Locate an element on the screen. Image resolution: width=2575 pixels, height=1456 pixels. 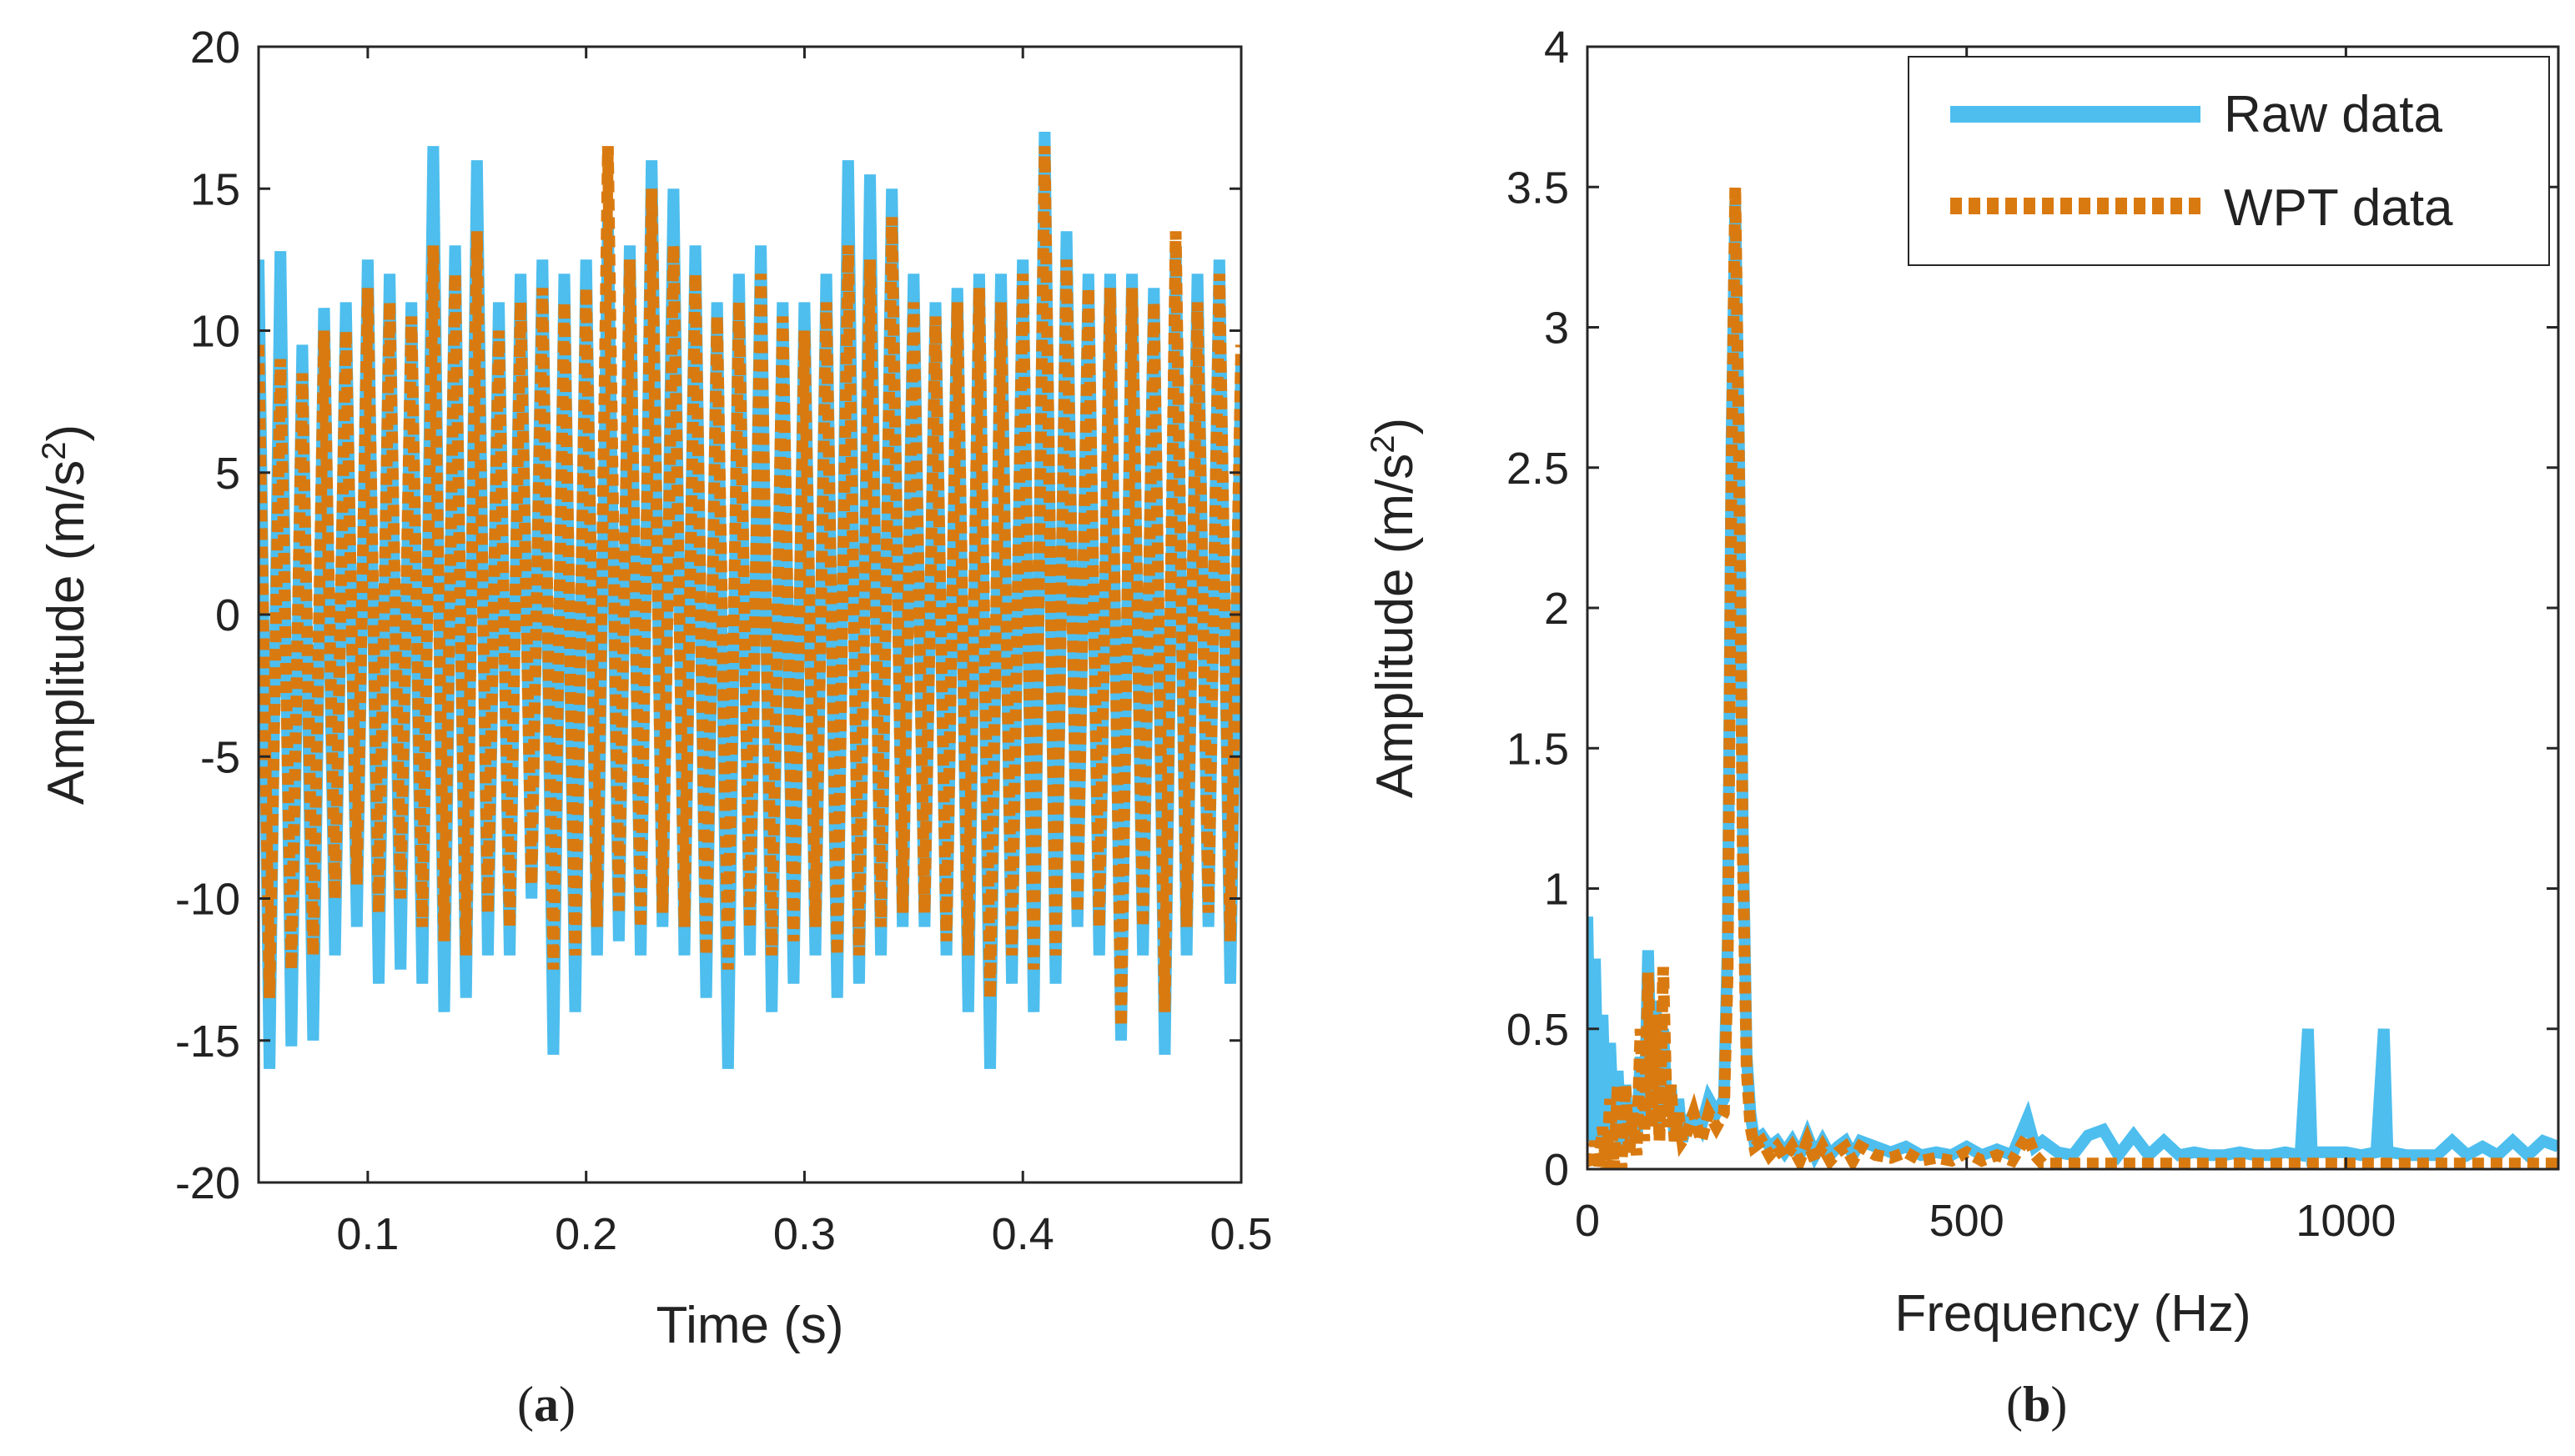
y-tick-label-b: 3.5 is located at coordinates (1537, 188).